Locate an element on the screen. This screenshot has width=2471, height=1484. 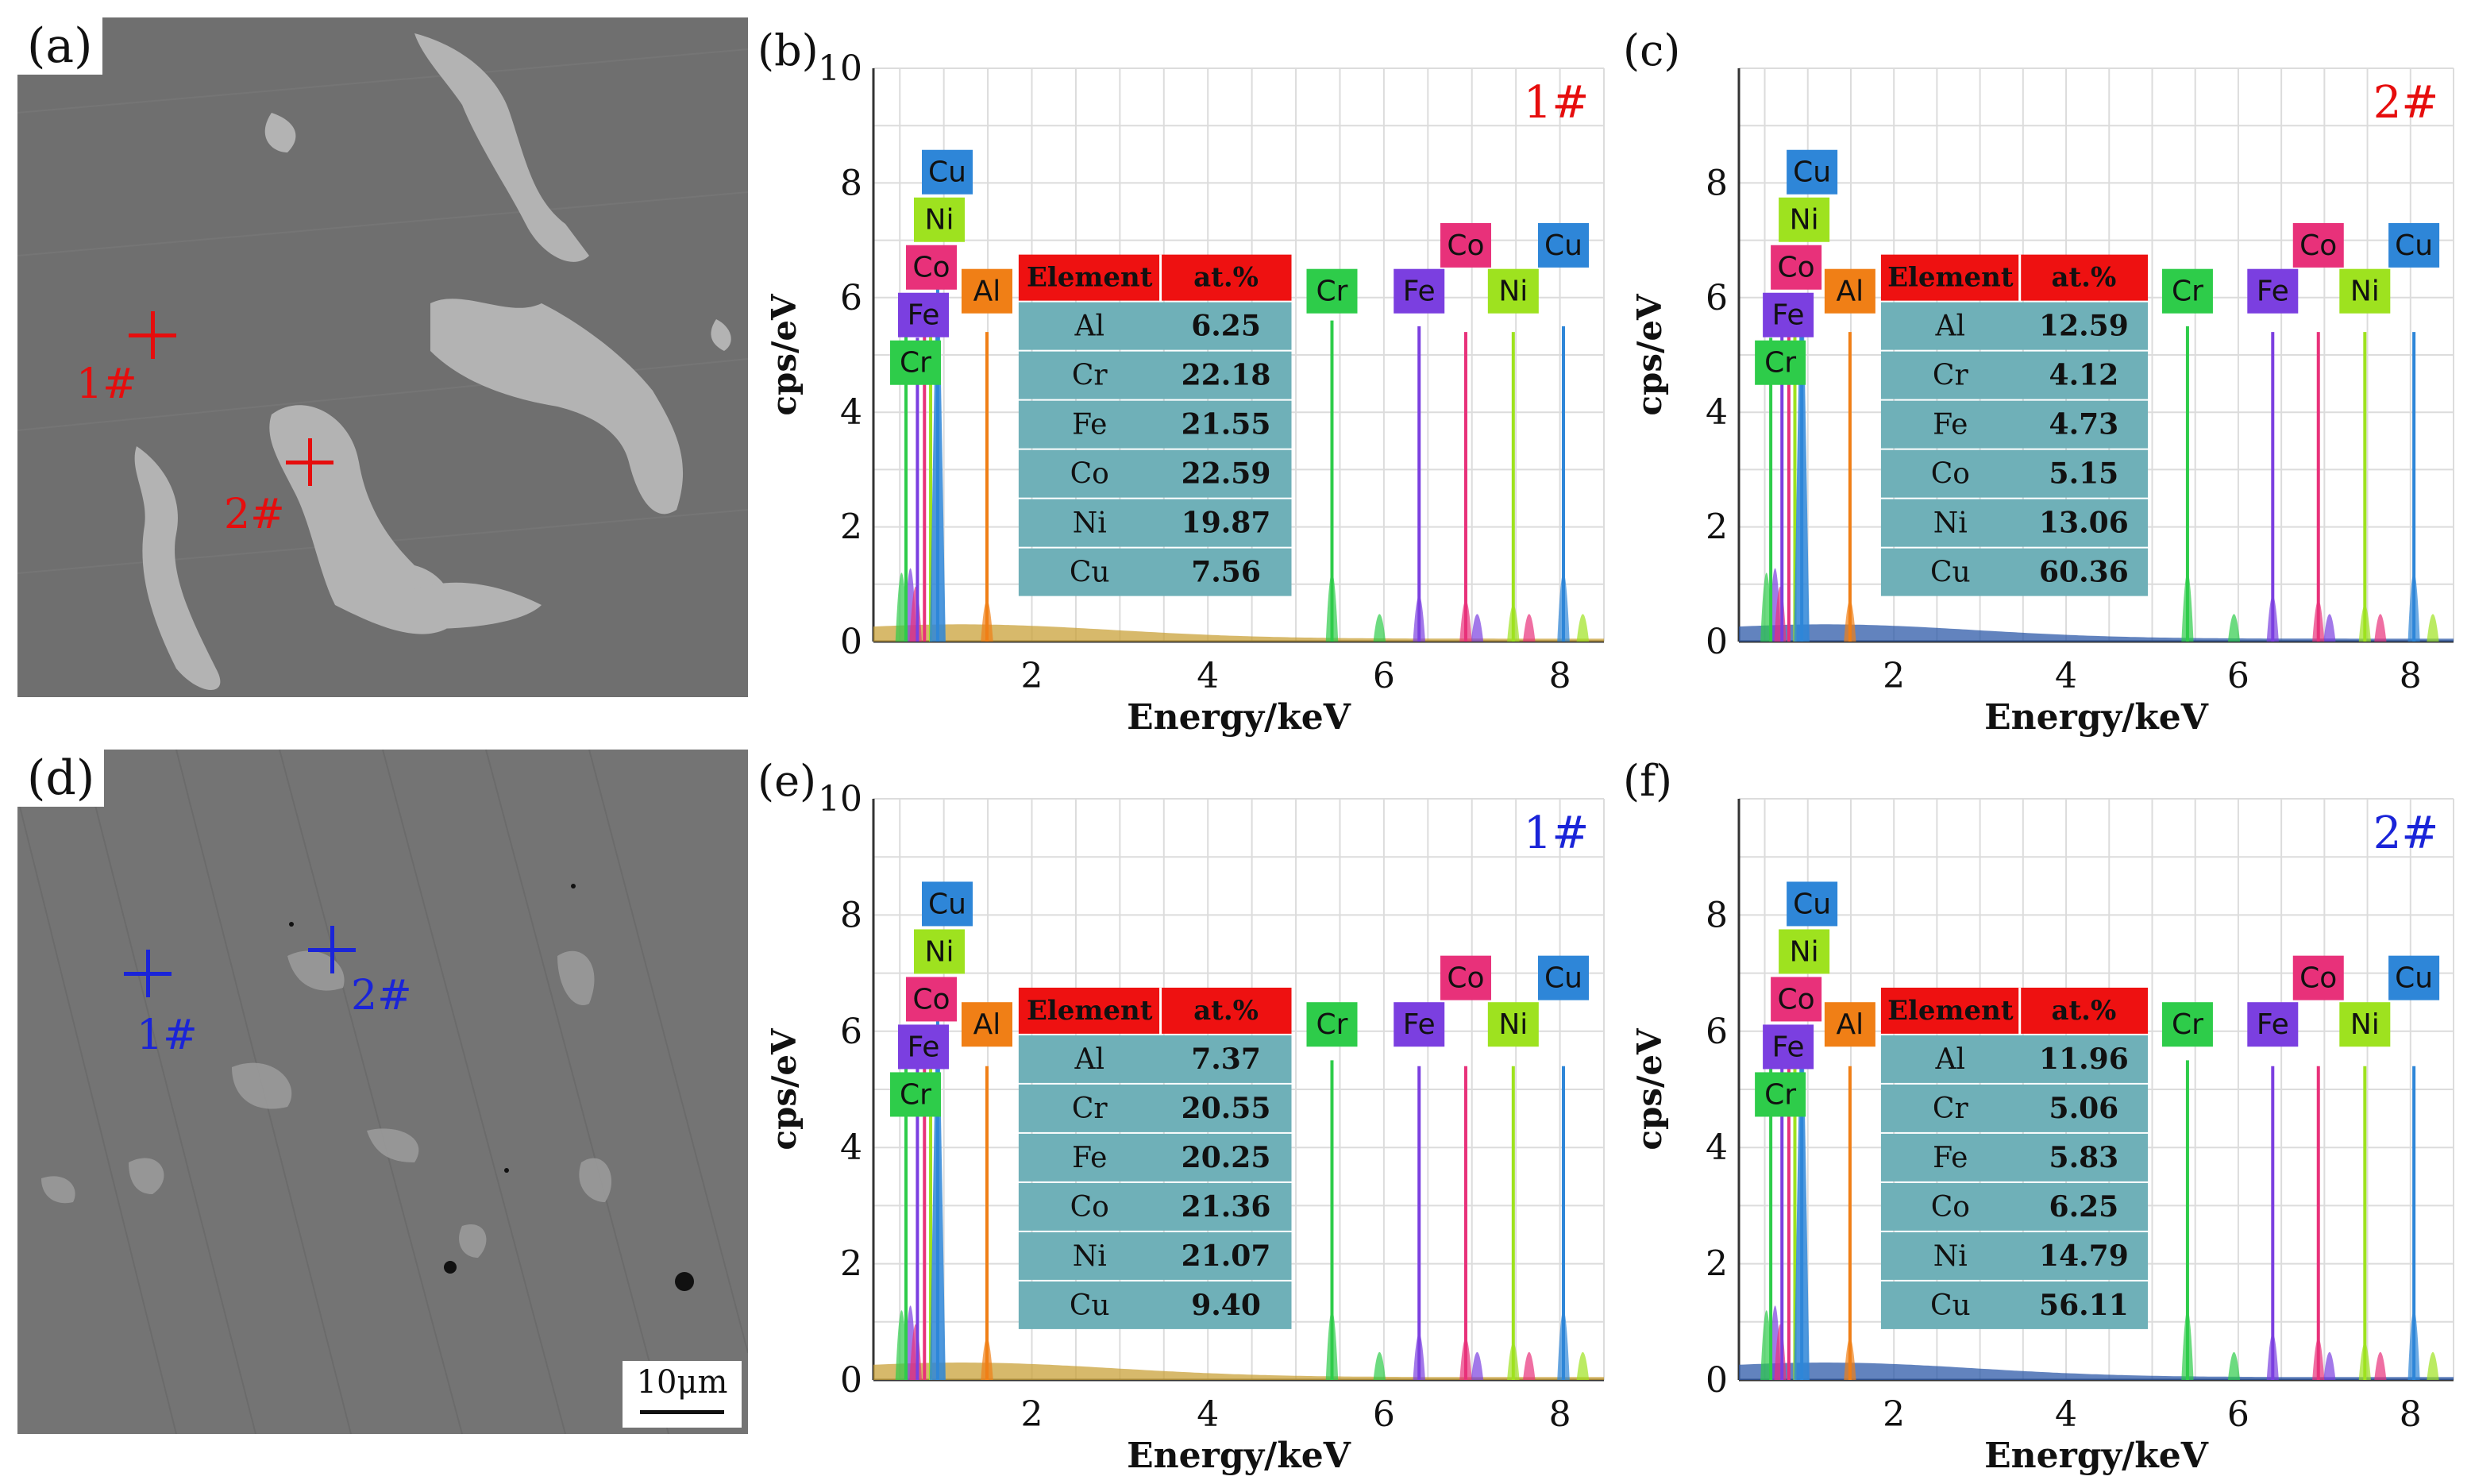
x-tick-label: 8 is located at coordinates (2411, 676).